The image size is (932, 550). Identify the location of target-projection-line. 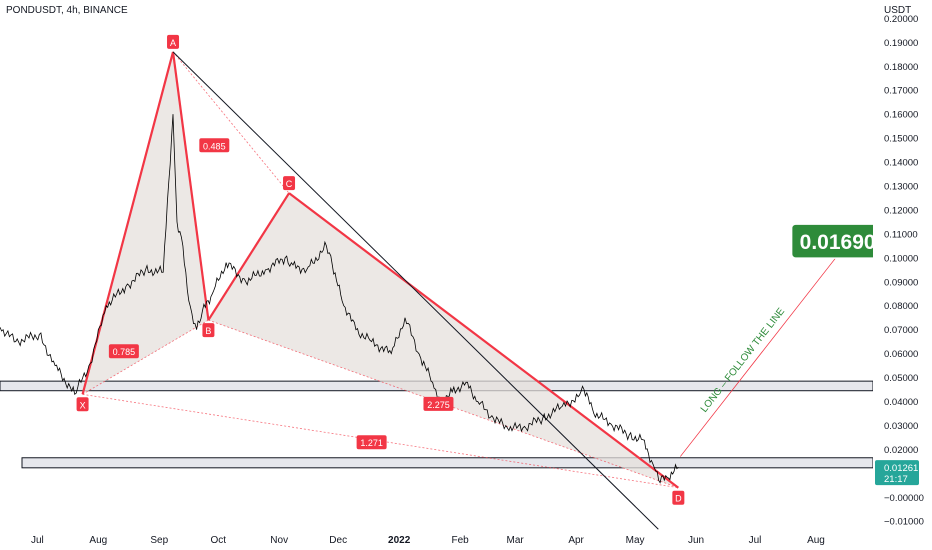
(758, 356).